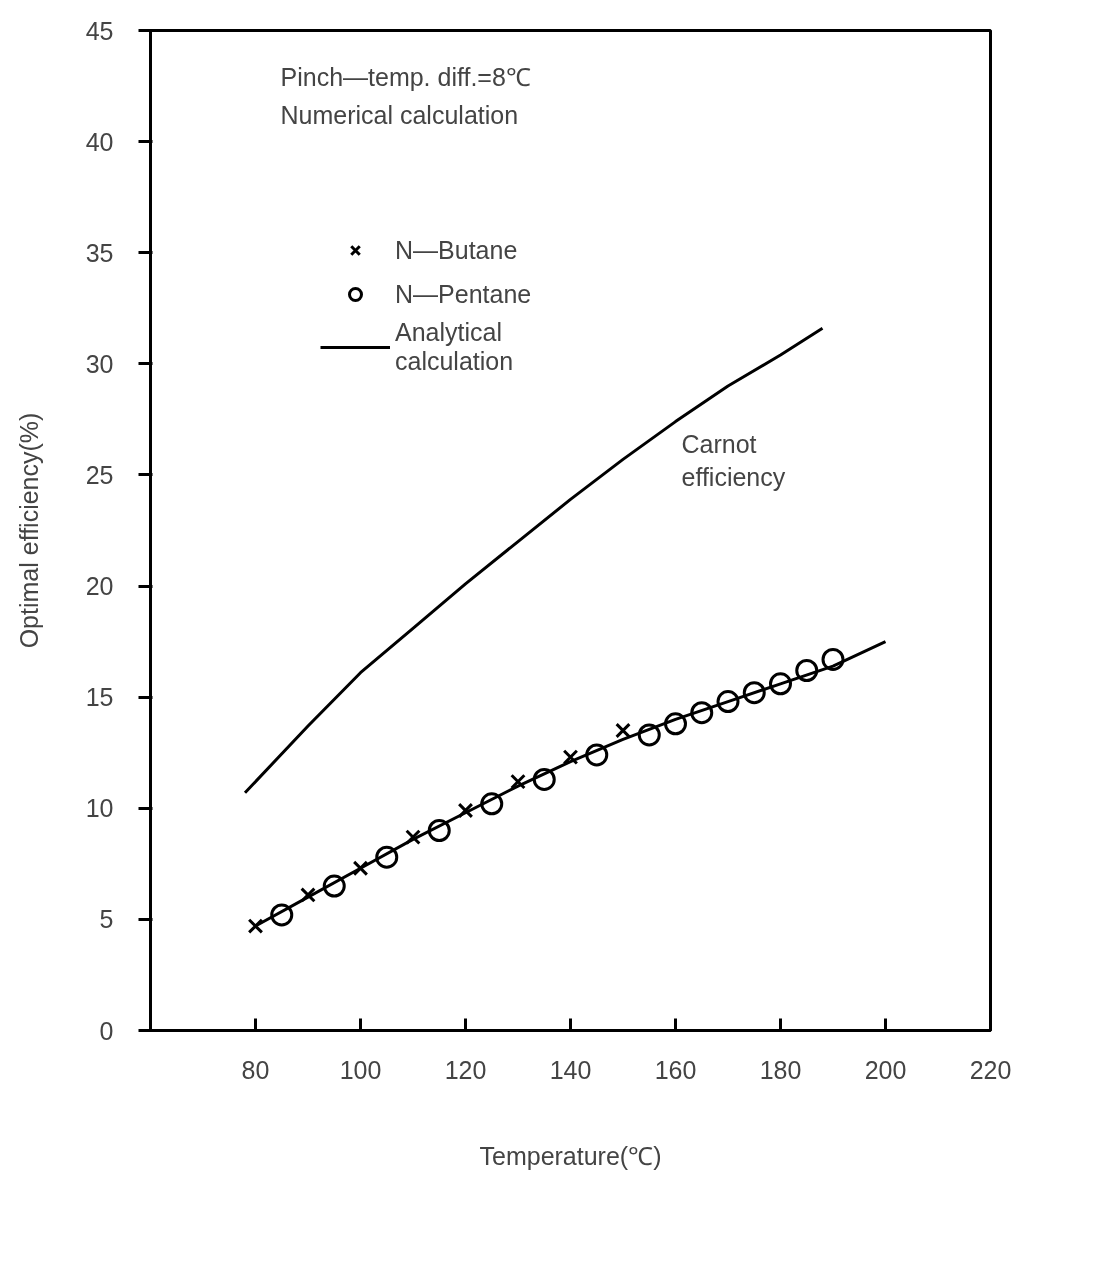  I want to click on y-tick-label: 15, so click(99, 697).